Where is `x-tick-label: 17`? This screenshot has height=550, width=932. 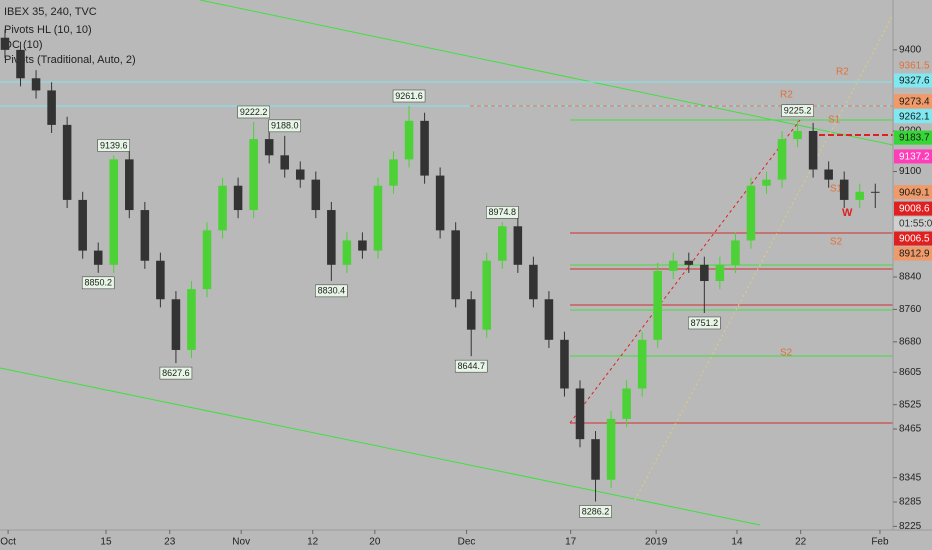
x-tick-label: 17 is located at coordinates (571, 542).